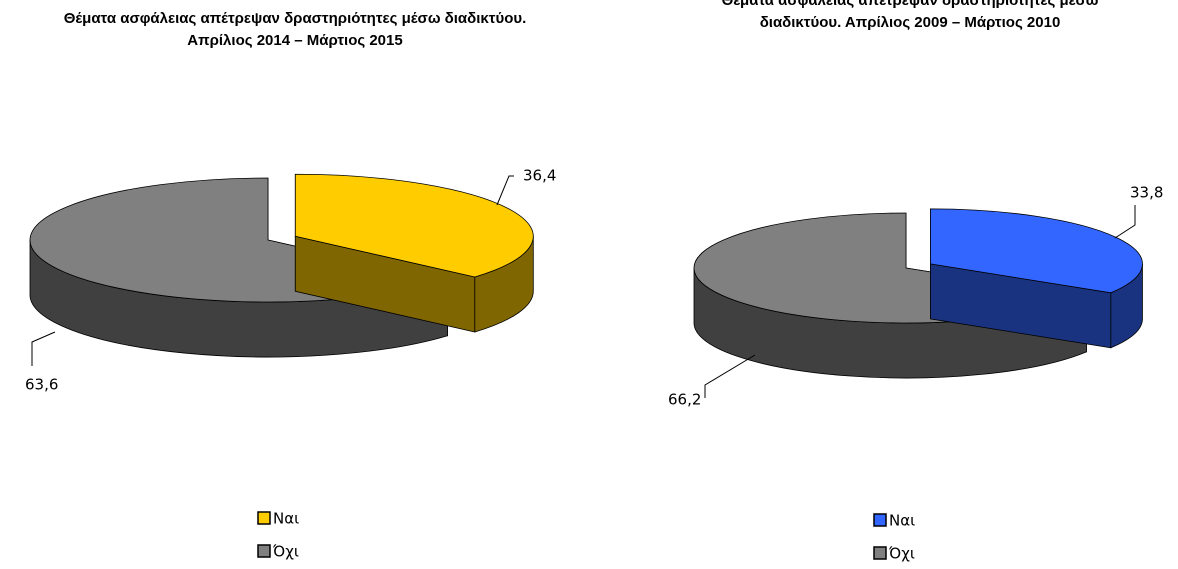  I want to click on data-label: 63,6, so click(41, 385).